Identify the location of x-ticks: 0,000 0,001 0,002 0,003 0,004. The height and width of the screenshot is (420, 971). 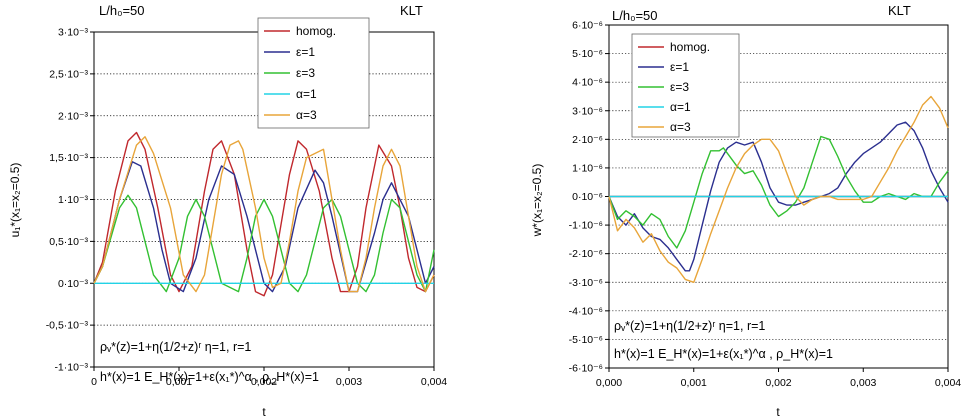
(778, 378).